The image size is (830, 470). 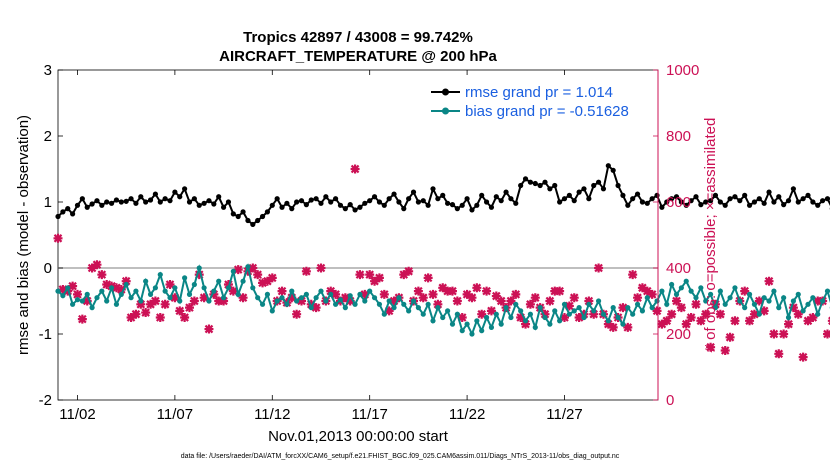 What do you see at coordinates (467, 414) in the screenshot?
I see `x-tick-label: 11/22` at bounding box center [467, 414].